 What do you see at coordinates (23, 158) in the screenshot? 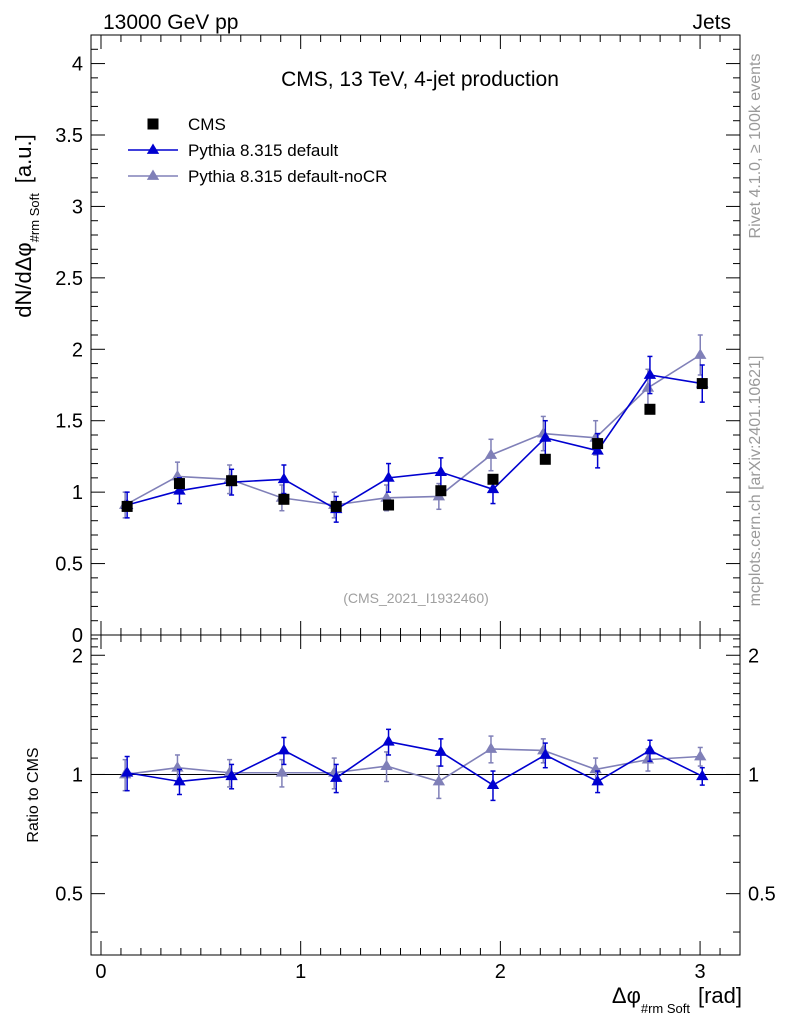
I see `main-ylabel-unit: [a.u.]` at bounding box center [23, 158].